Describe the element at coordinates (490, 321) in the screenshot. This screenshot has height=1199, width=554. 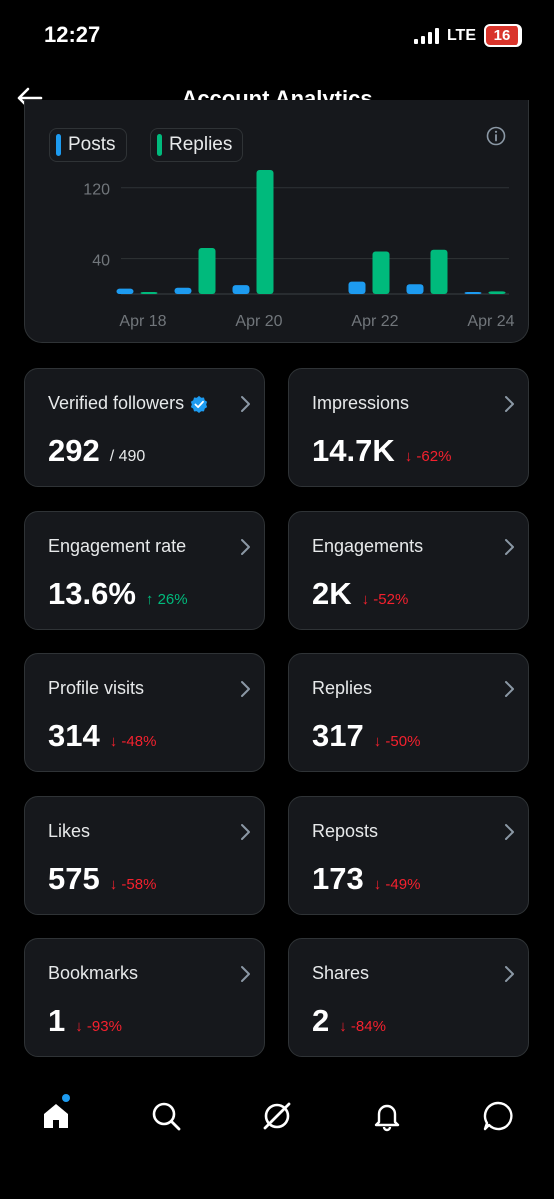
I see `x-tick-label: Apr 24` at that location.